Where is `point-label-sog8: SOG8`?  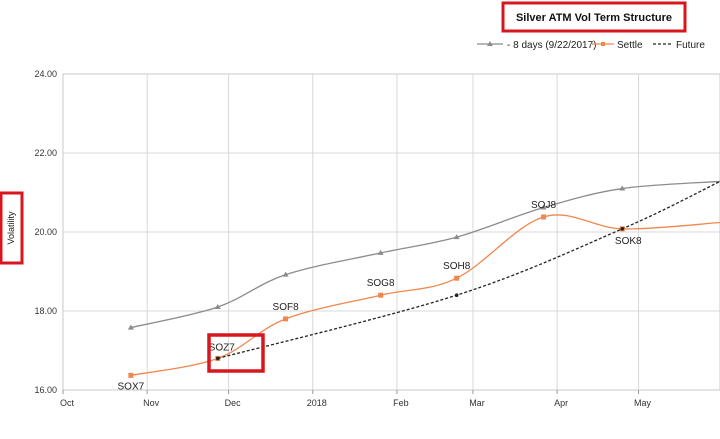 point-label-sog8: SOG8 is located at coordinates (381, 283).